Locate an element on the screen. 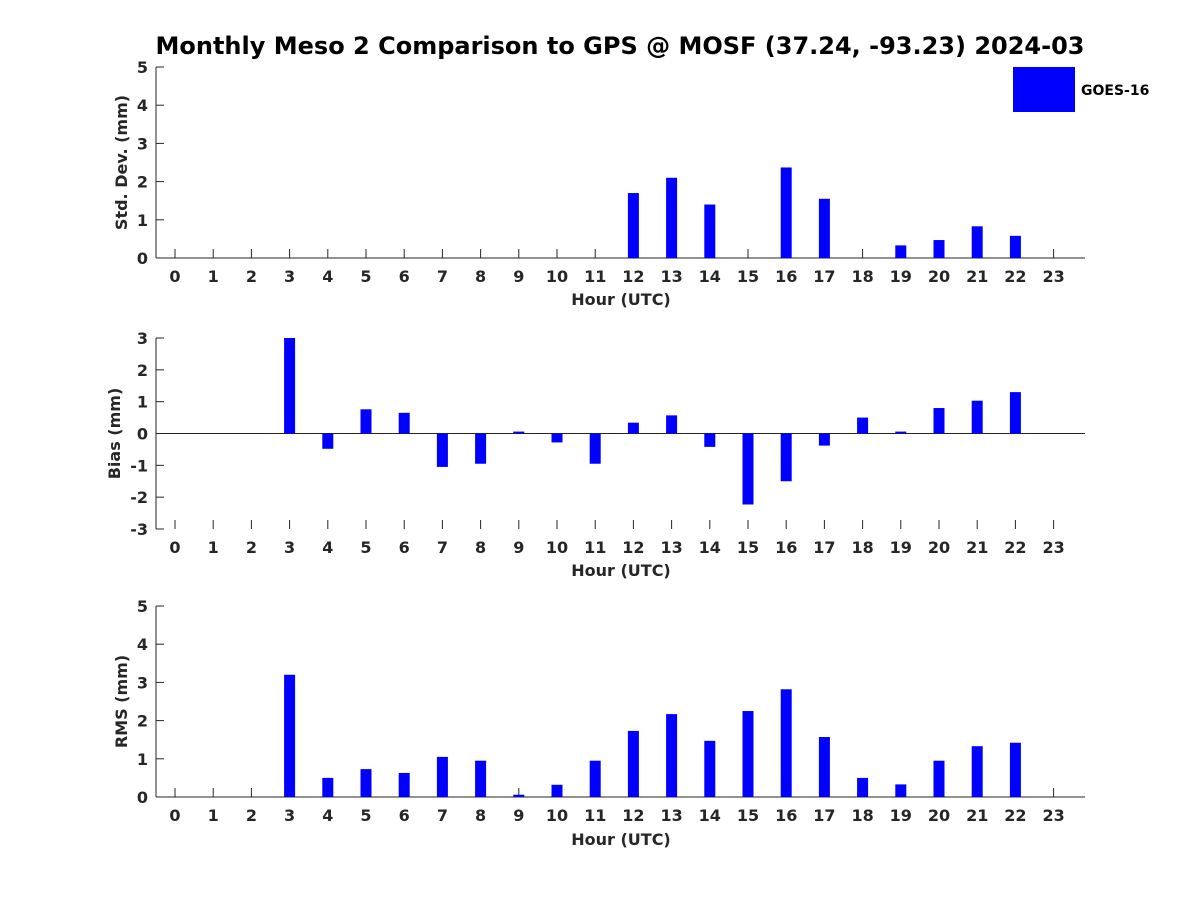 The width and height of the screenshot is (1200, 900). y-tick-label: 2 is located at coordinates (142, 721).